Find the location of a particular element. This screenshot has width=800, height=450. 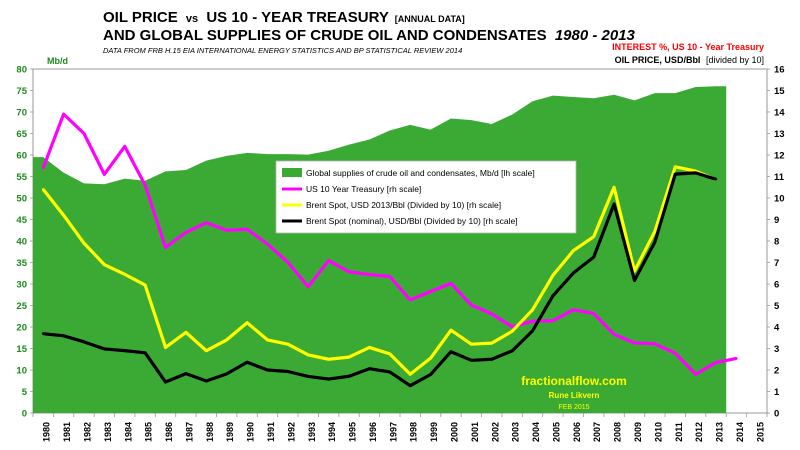

left-axis-tick-label: 55 is located at coordinates (21, 177).